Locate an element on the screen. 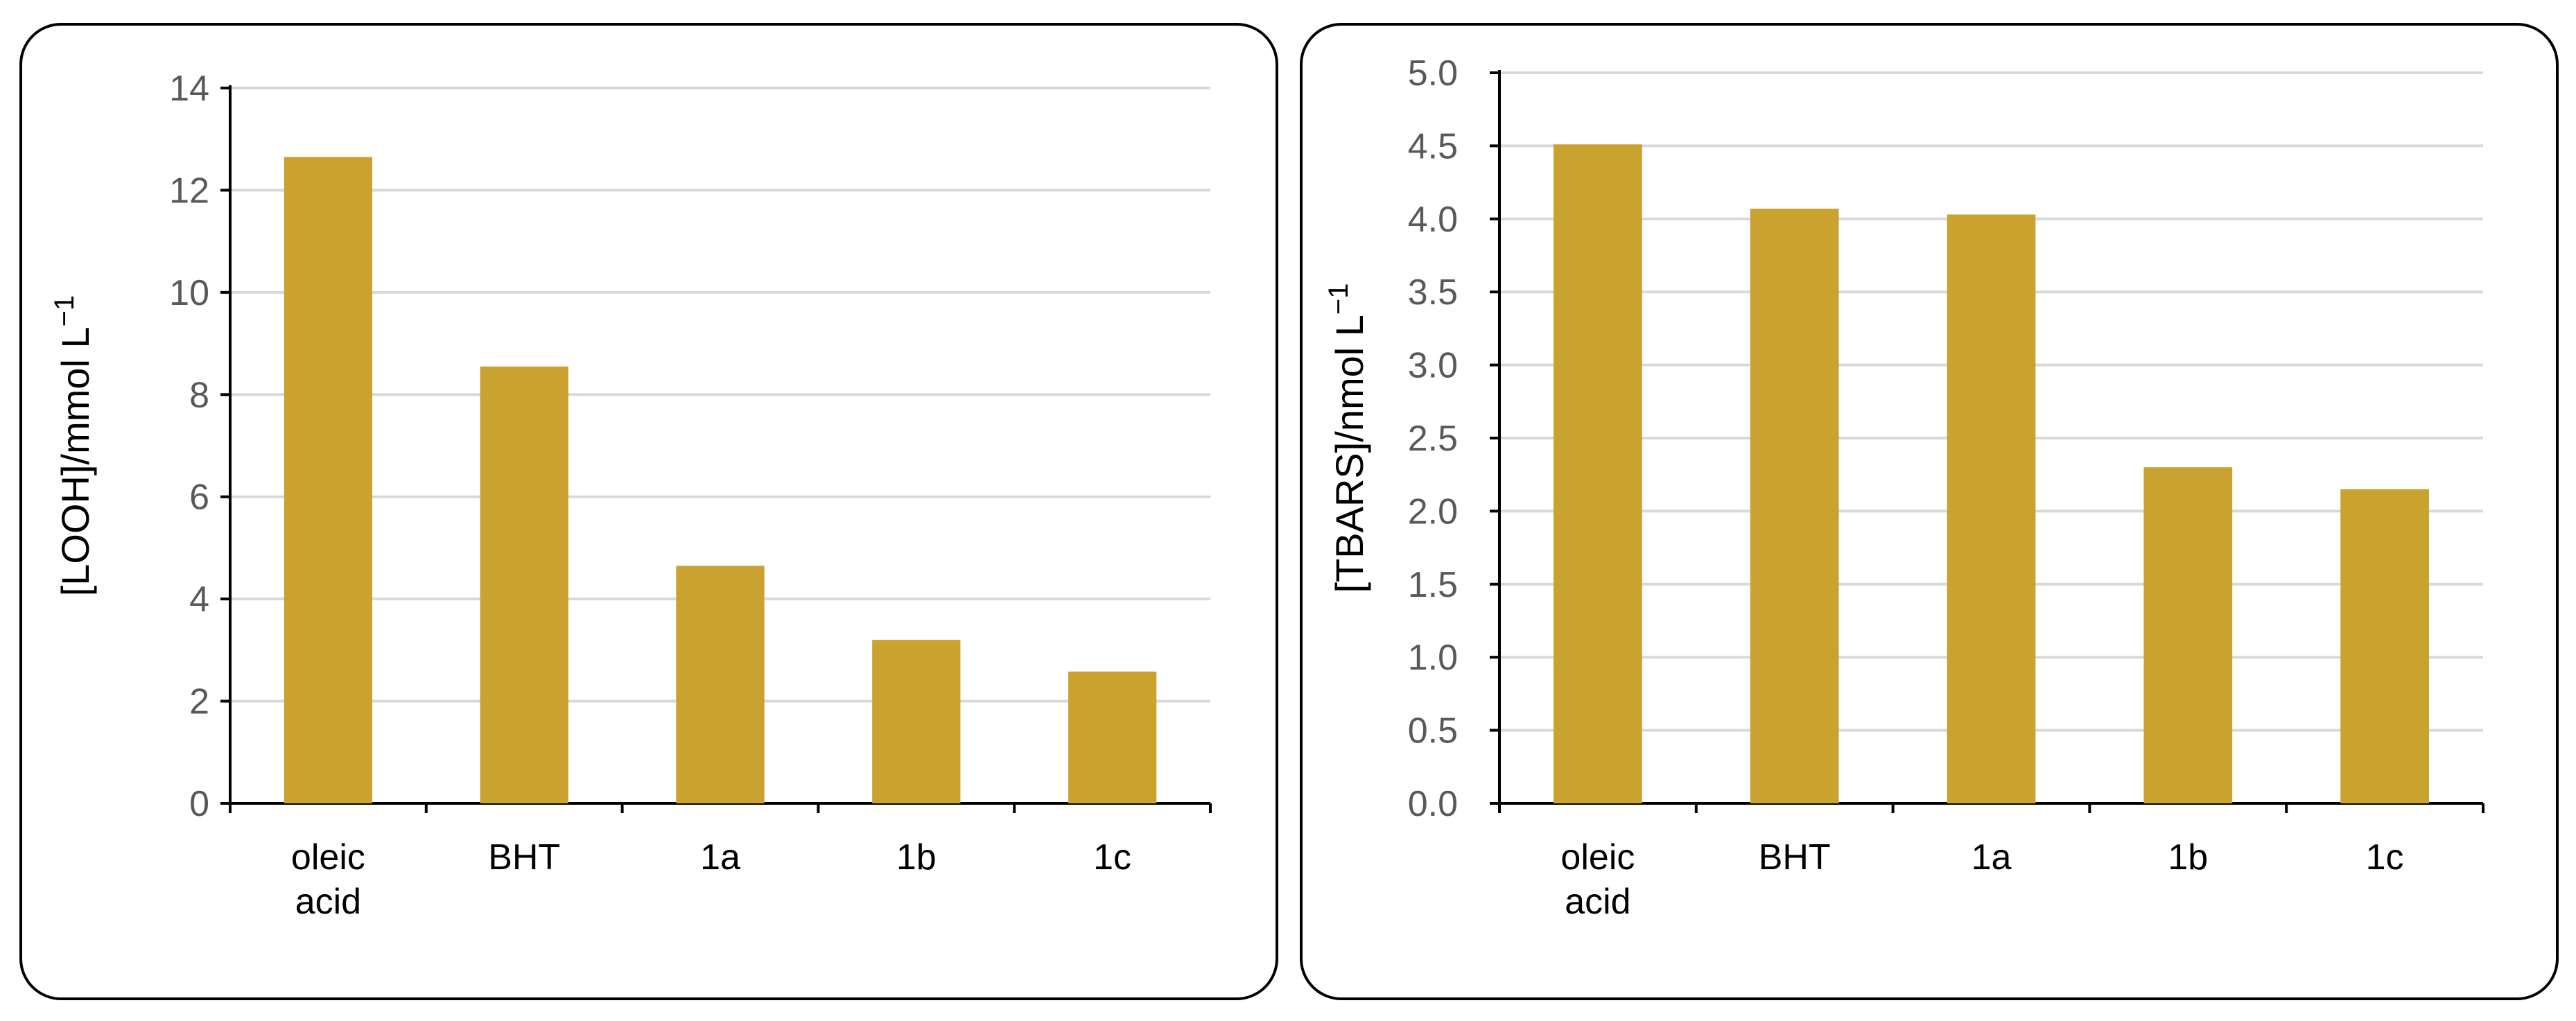  y-tick-label: 0 is located at coordinates (199, 804).